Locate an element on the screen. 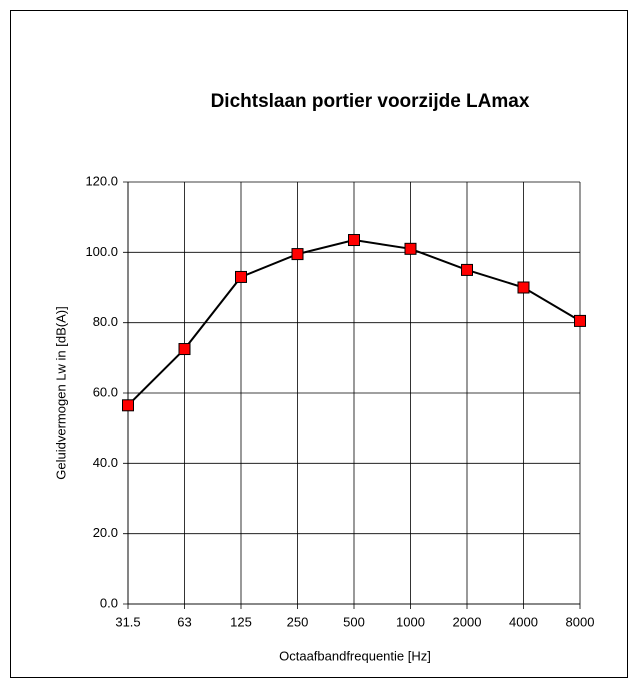 The height and width of the screenshot is (693, 637). y-tick-label: 20.0 is located at coordinates (105, 532).